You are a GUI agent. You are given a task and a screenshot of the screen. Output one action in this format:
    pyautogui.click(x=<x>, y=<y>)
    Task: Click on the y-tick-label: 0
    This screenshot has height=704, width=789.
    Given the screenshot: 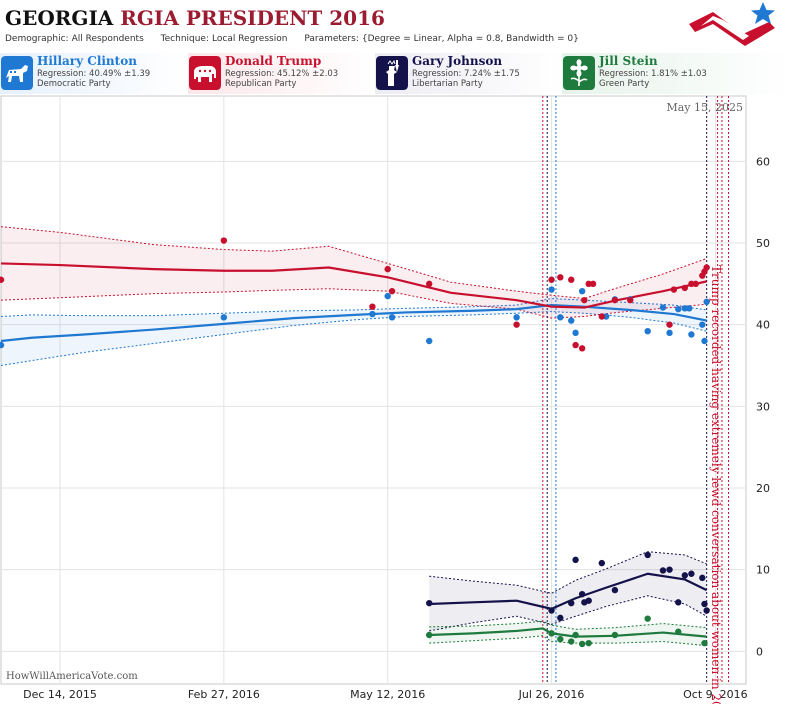 What is the action you would take?
    pyautogui.click(x=759, y=651)
    